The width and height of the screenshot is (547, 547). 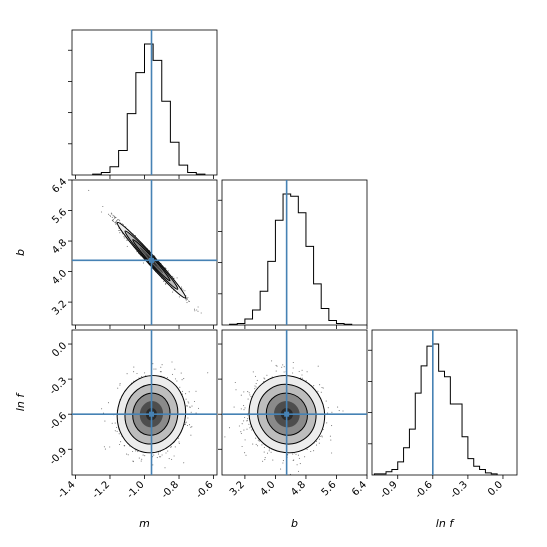 What do you see at coordinates (359, 488) in the screenshot?
I see `x-tick-label-b: 6.4` at bounding box center [359, 488].